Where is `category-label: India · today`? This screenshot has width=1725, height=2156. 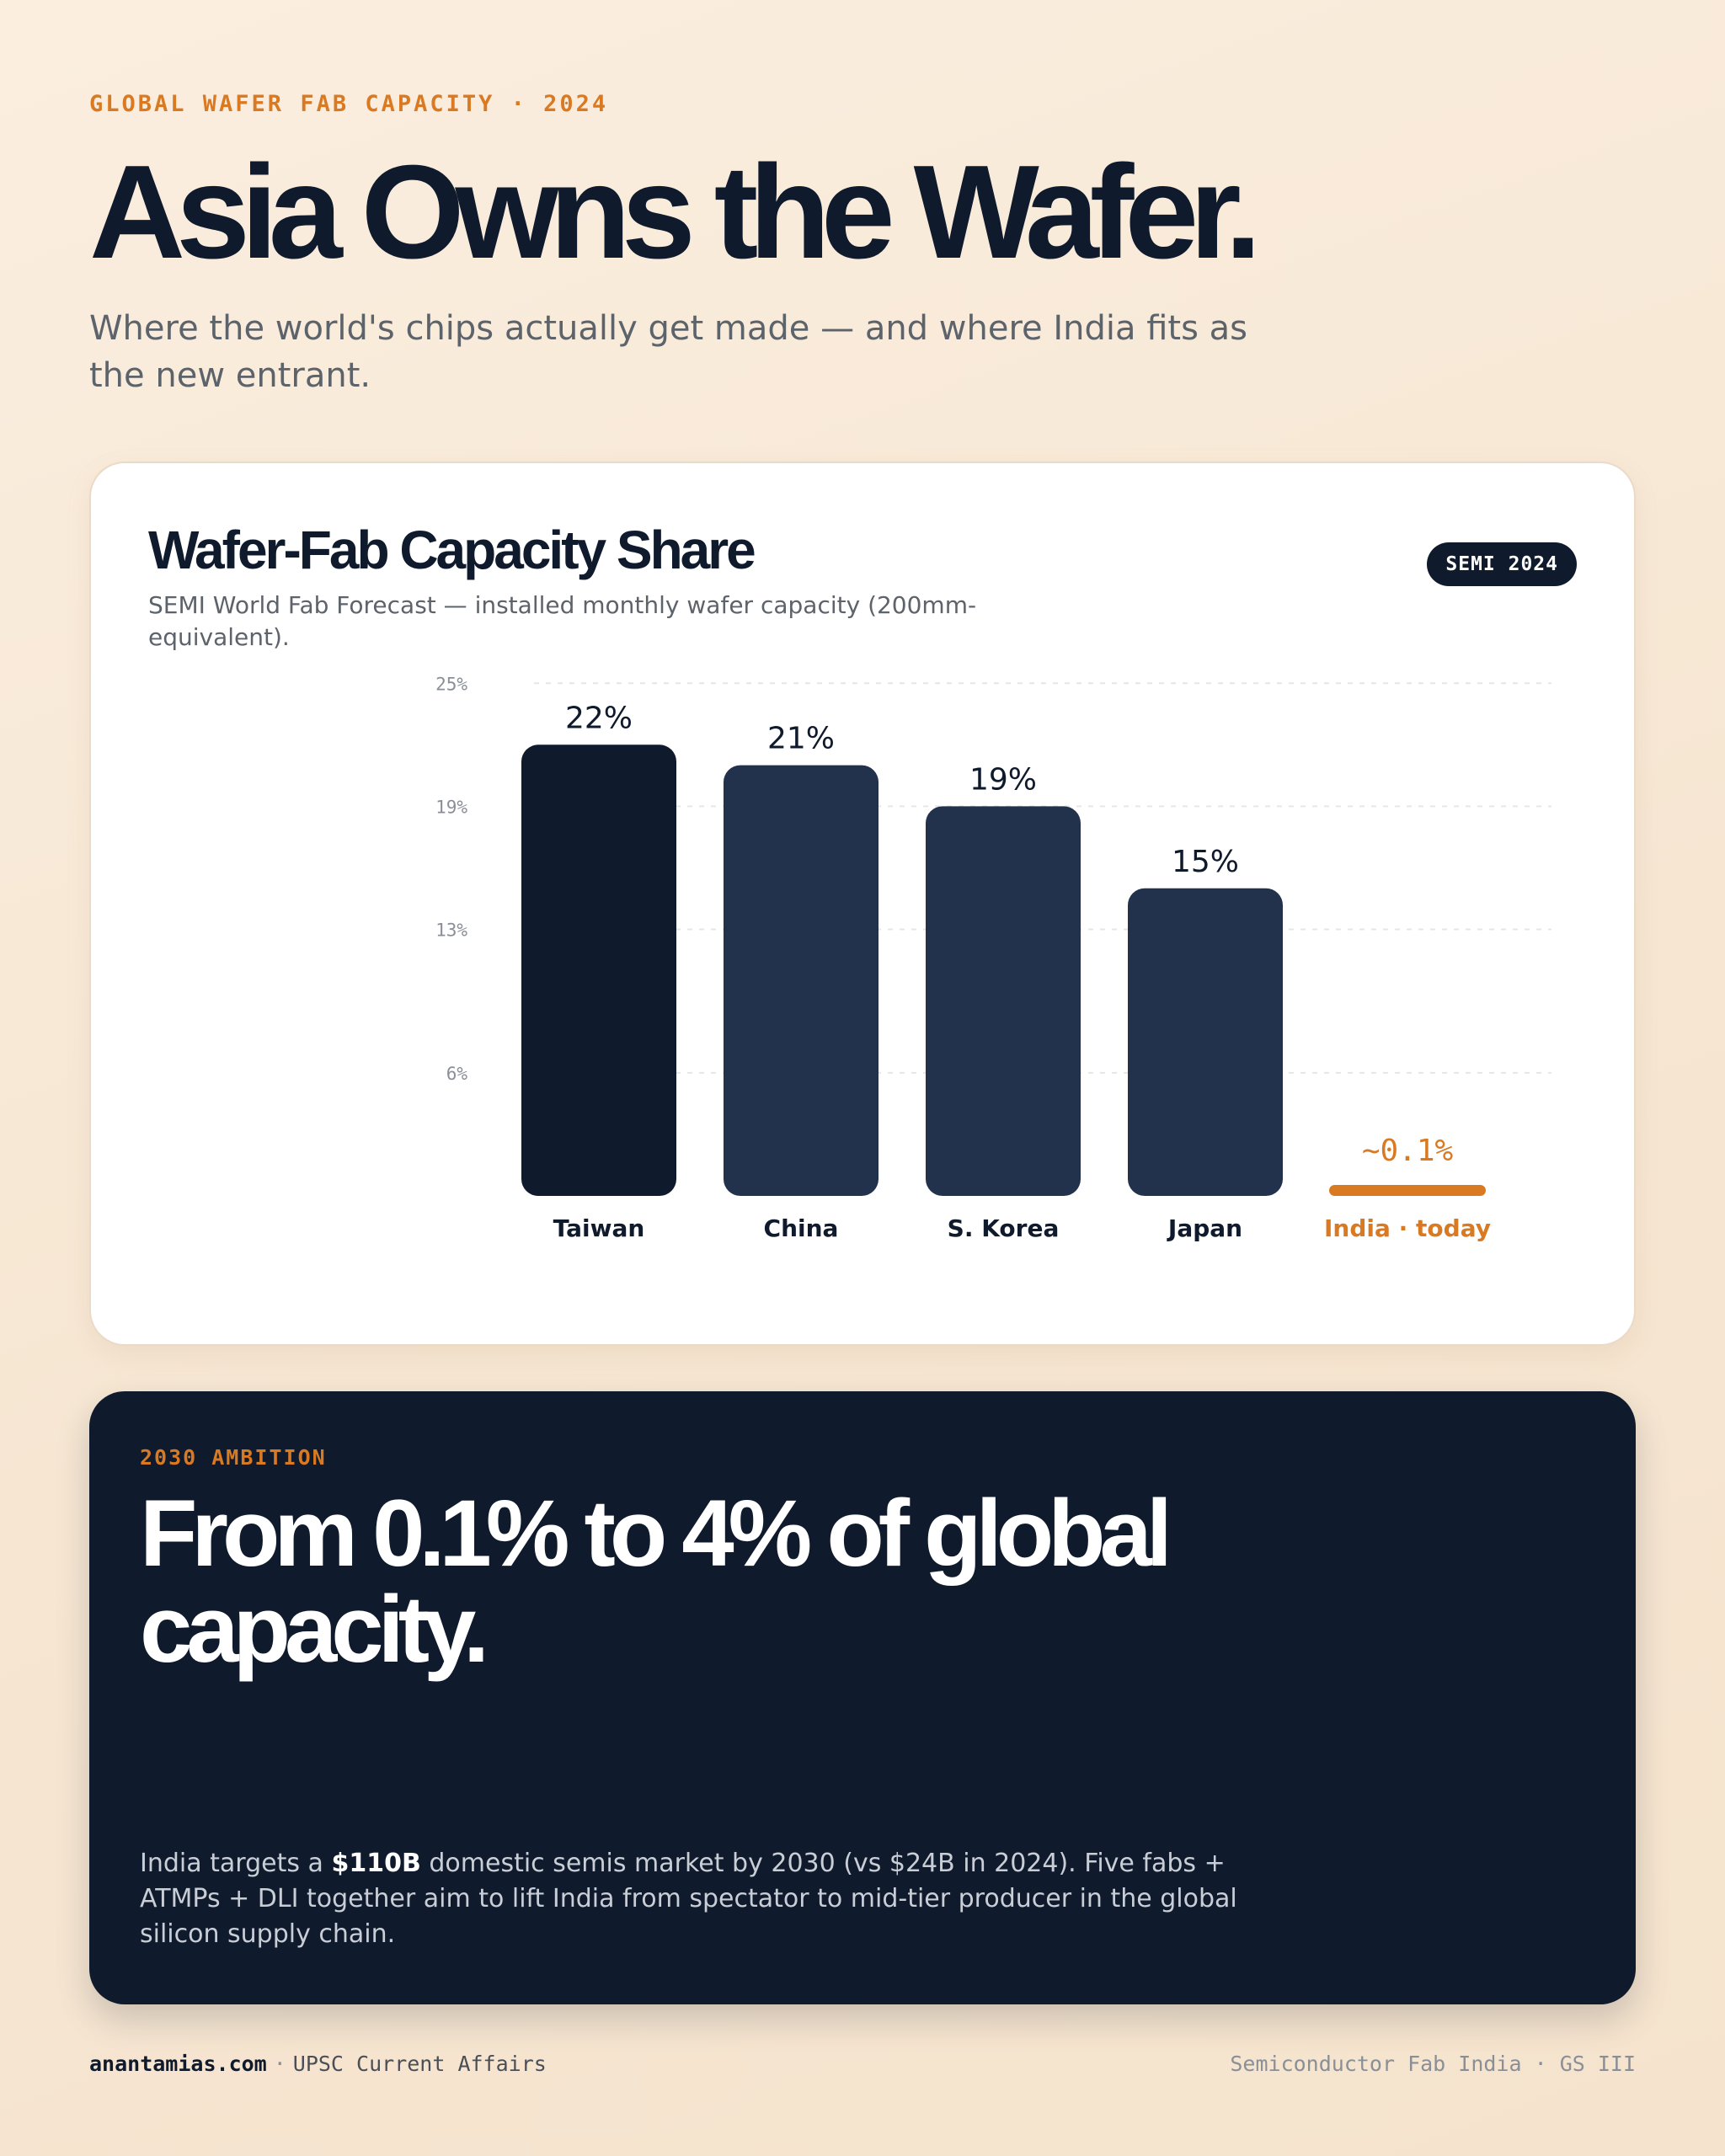 category-label: India · today is located at coordinates (1407, 1228).